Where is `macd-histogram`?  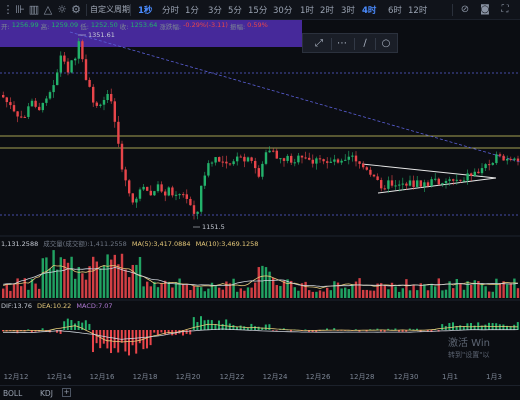 macd-histogram is located at coordinates (260, 336).